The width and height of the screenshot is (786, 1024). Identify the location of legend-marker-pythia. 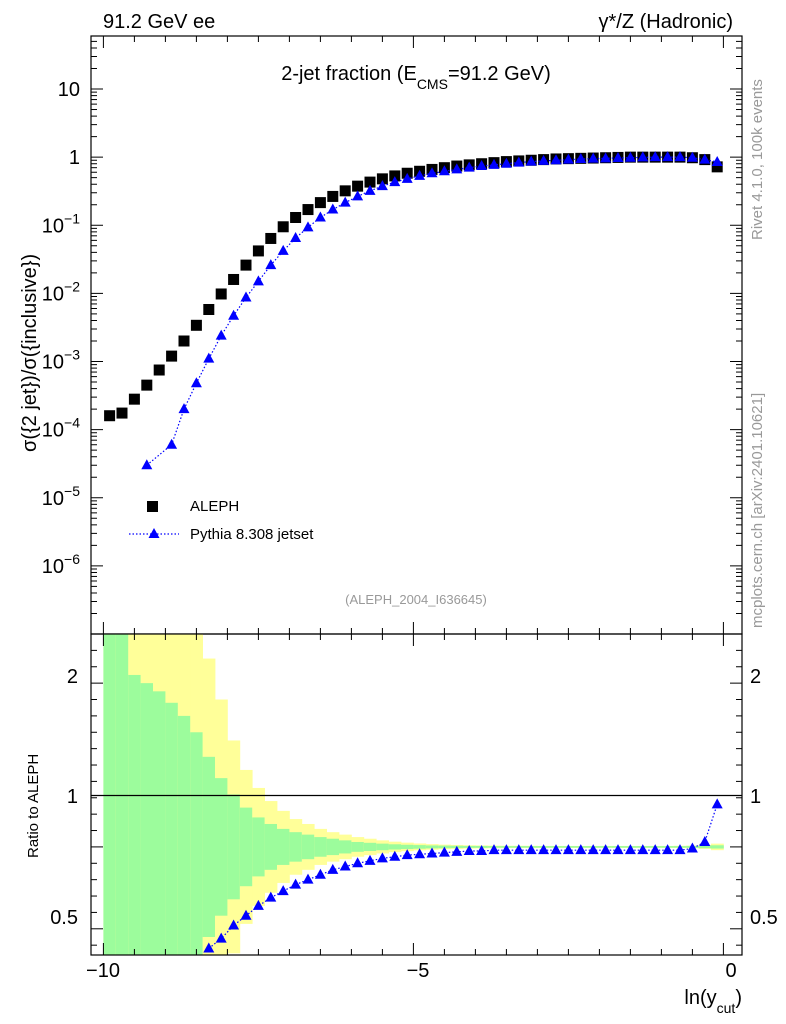
(154, 533).